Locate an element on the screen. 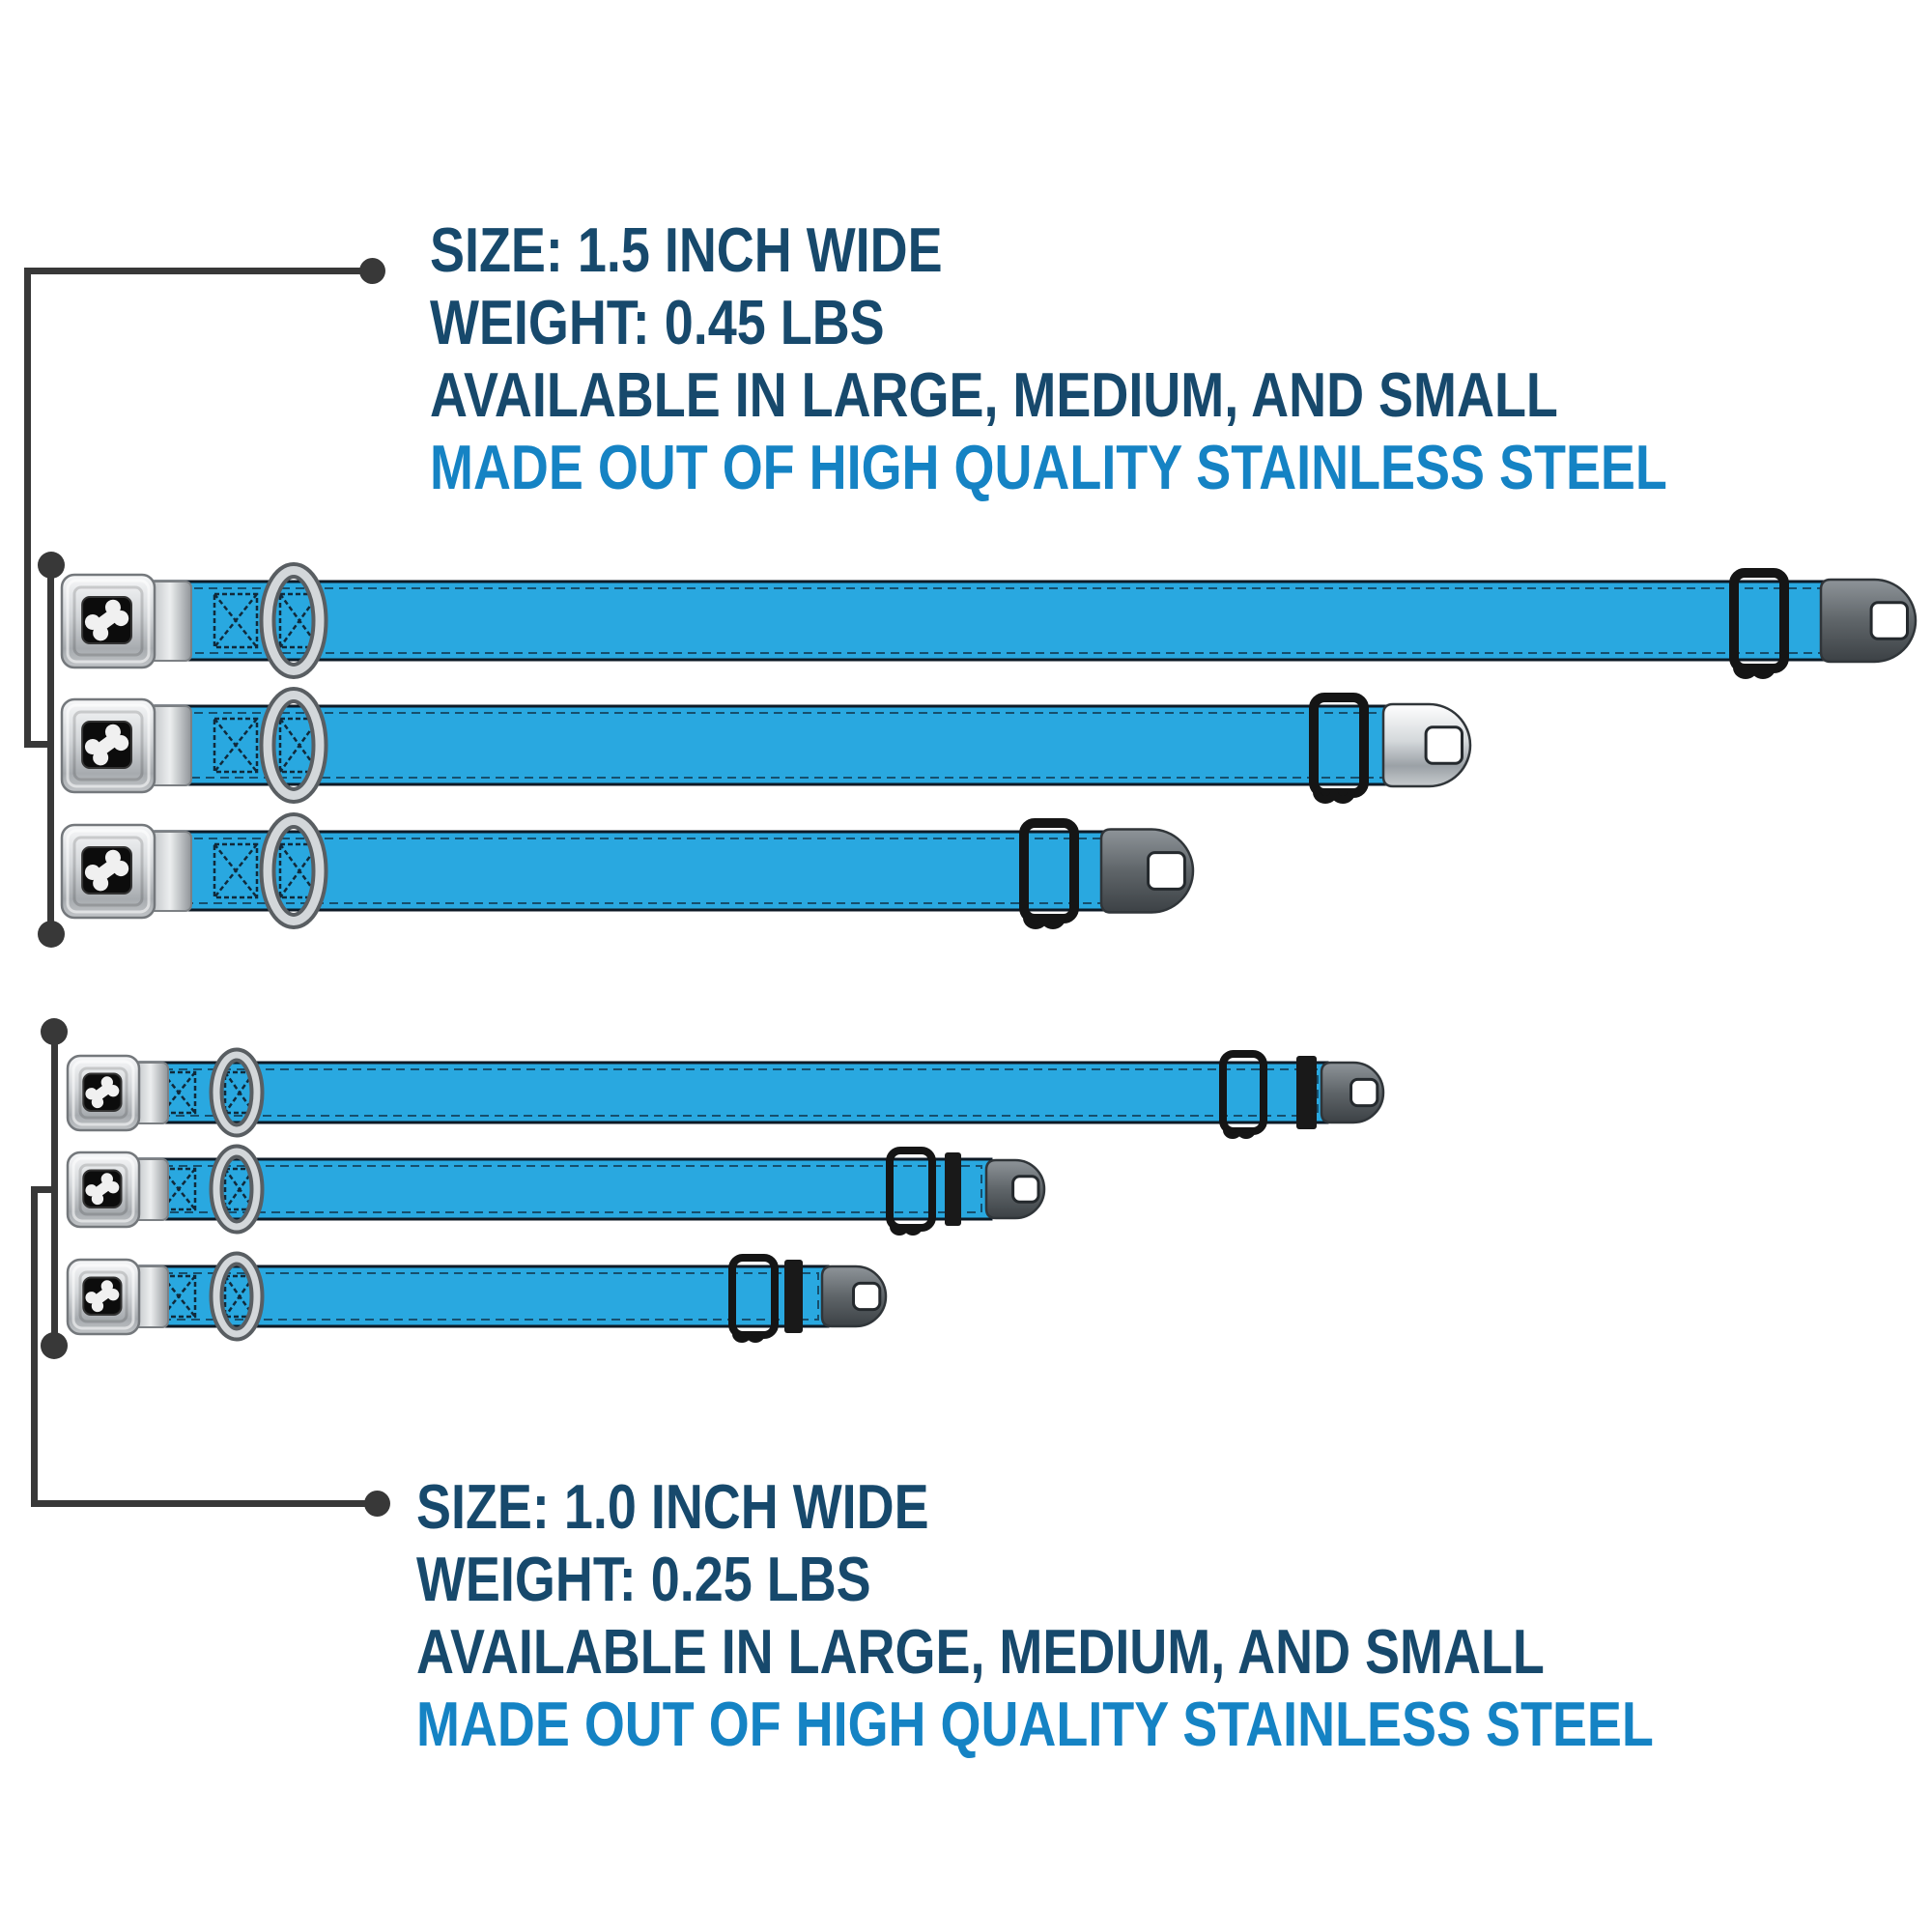  collar-1-0-inch-wide-large is located at coordinates (725, 1093).